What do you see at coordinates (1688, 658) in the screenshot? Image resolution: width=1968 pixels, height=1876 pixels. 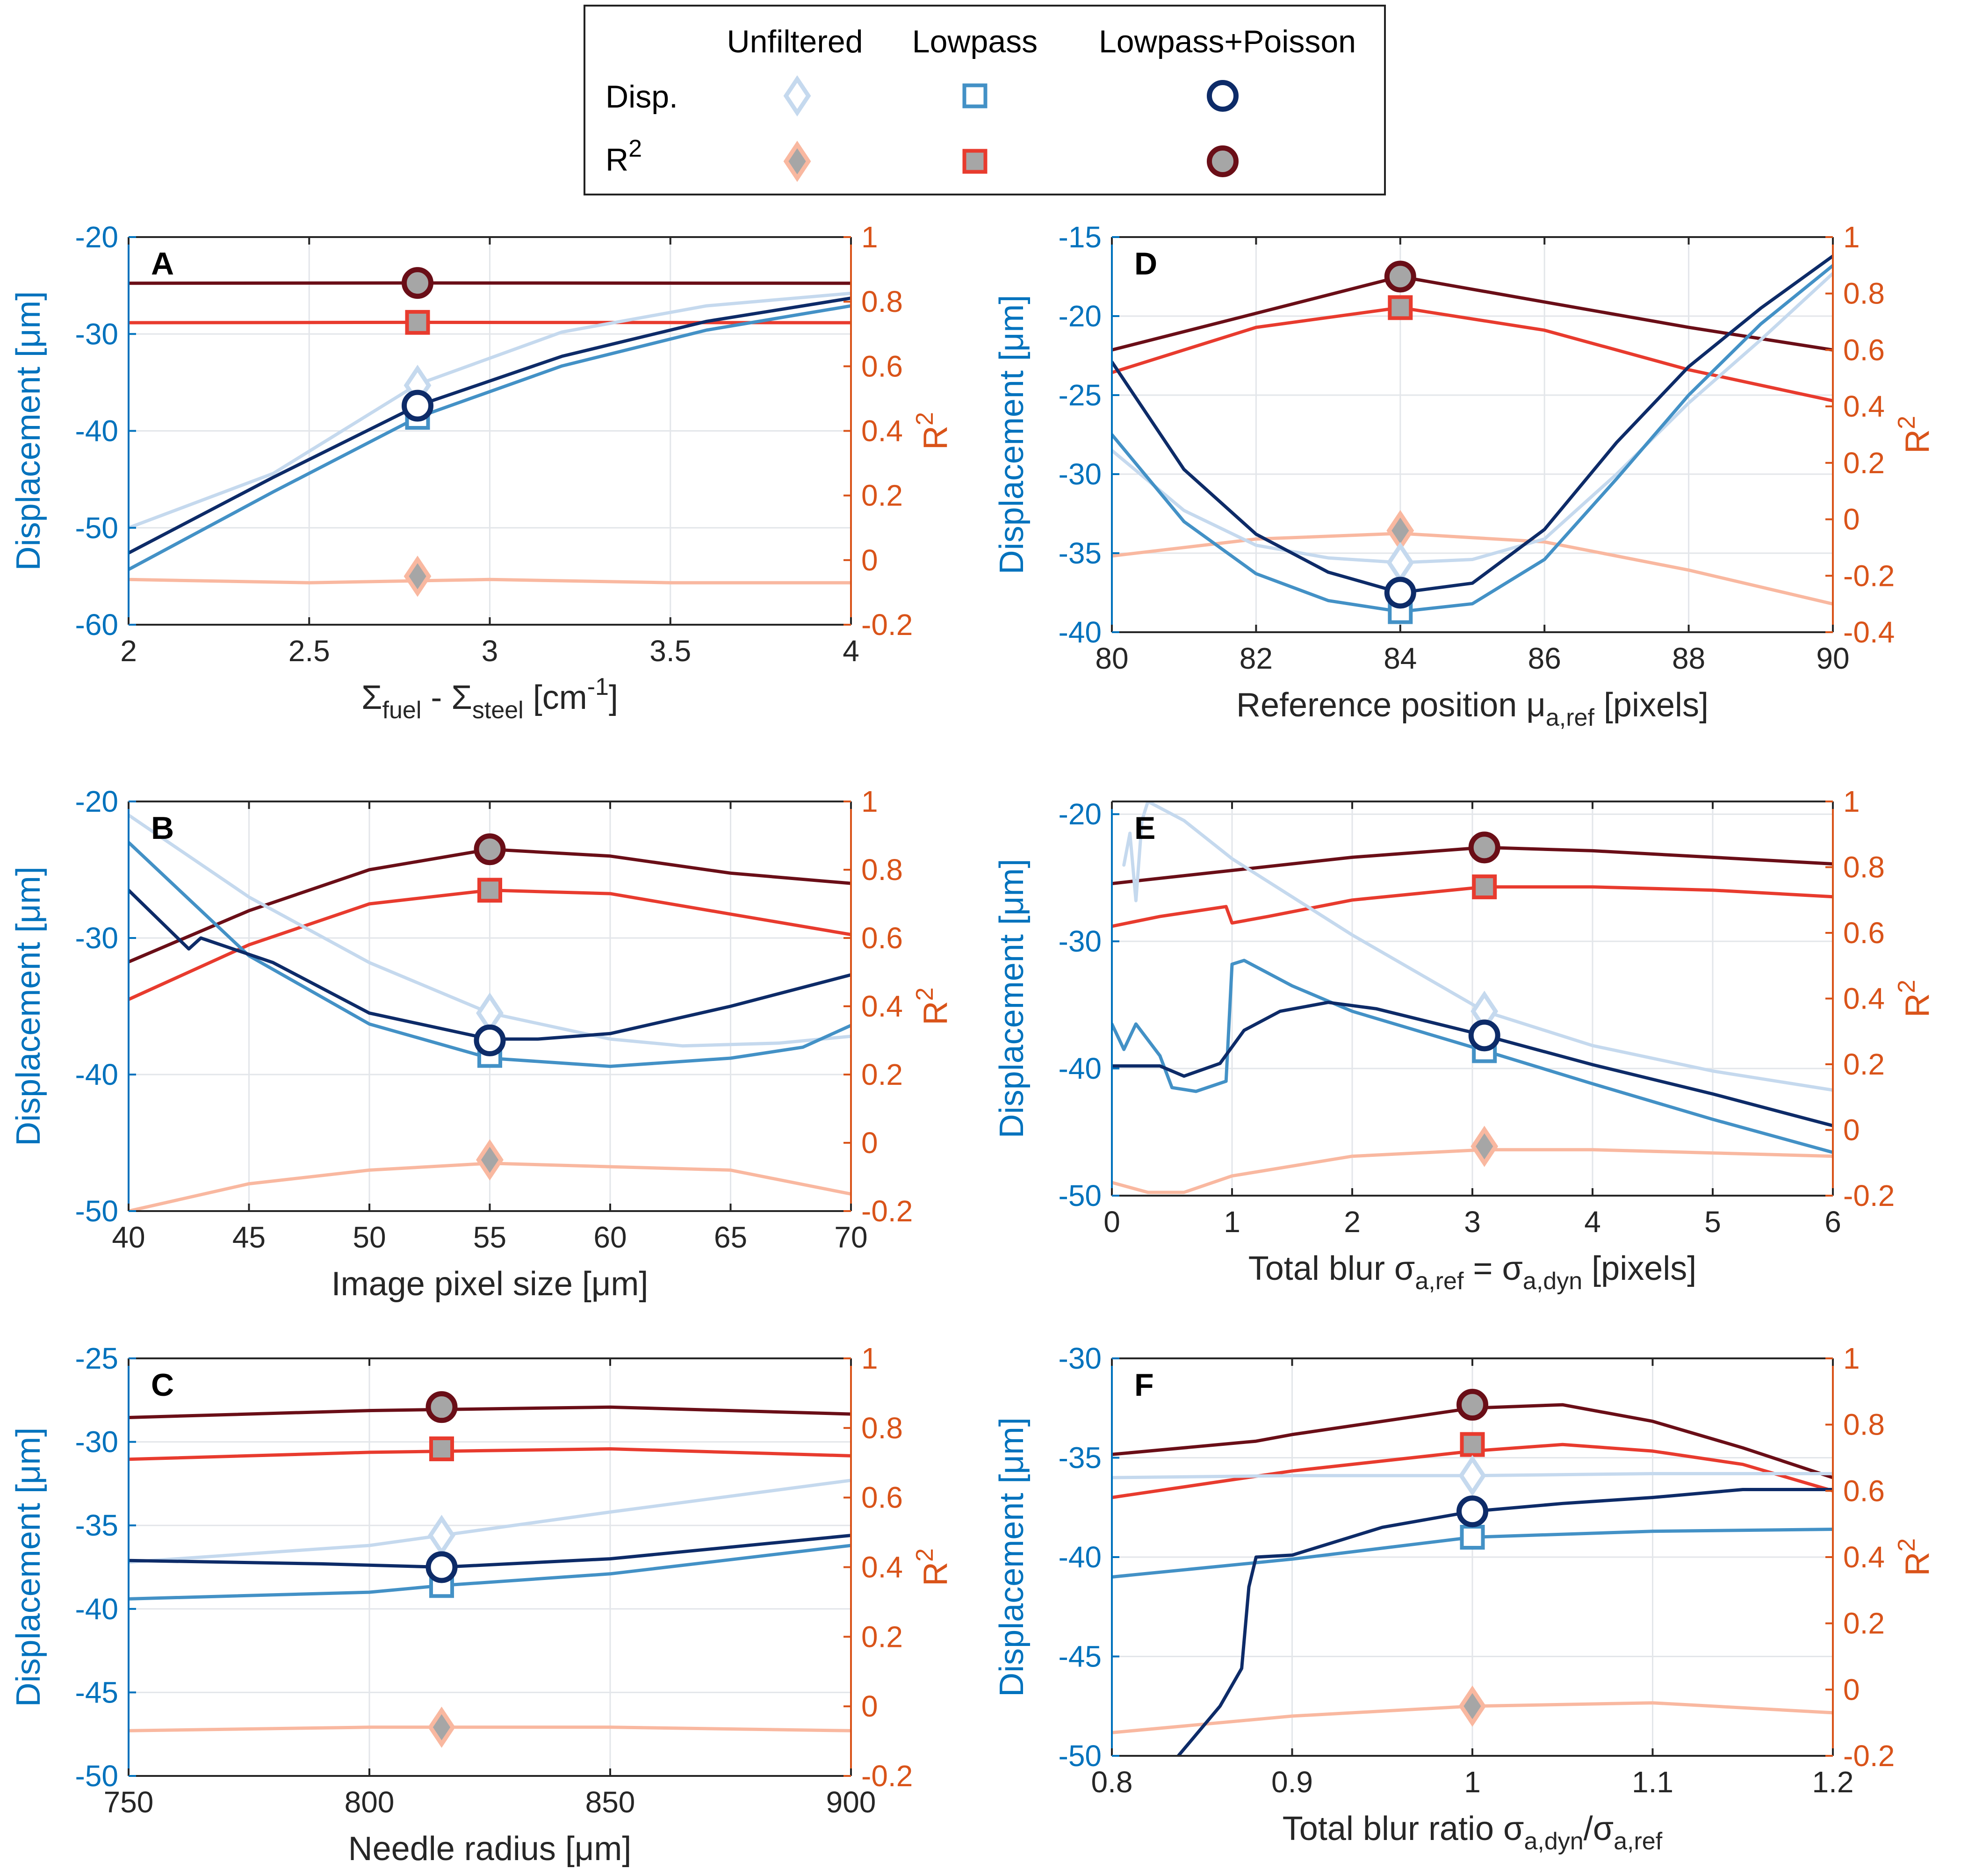 I see `x-tick-label: 88` at bounding box center [1688, 658].